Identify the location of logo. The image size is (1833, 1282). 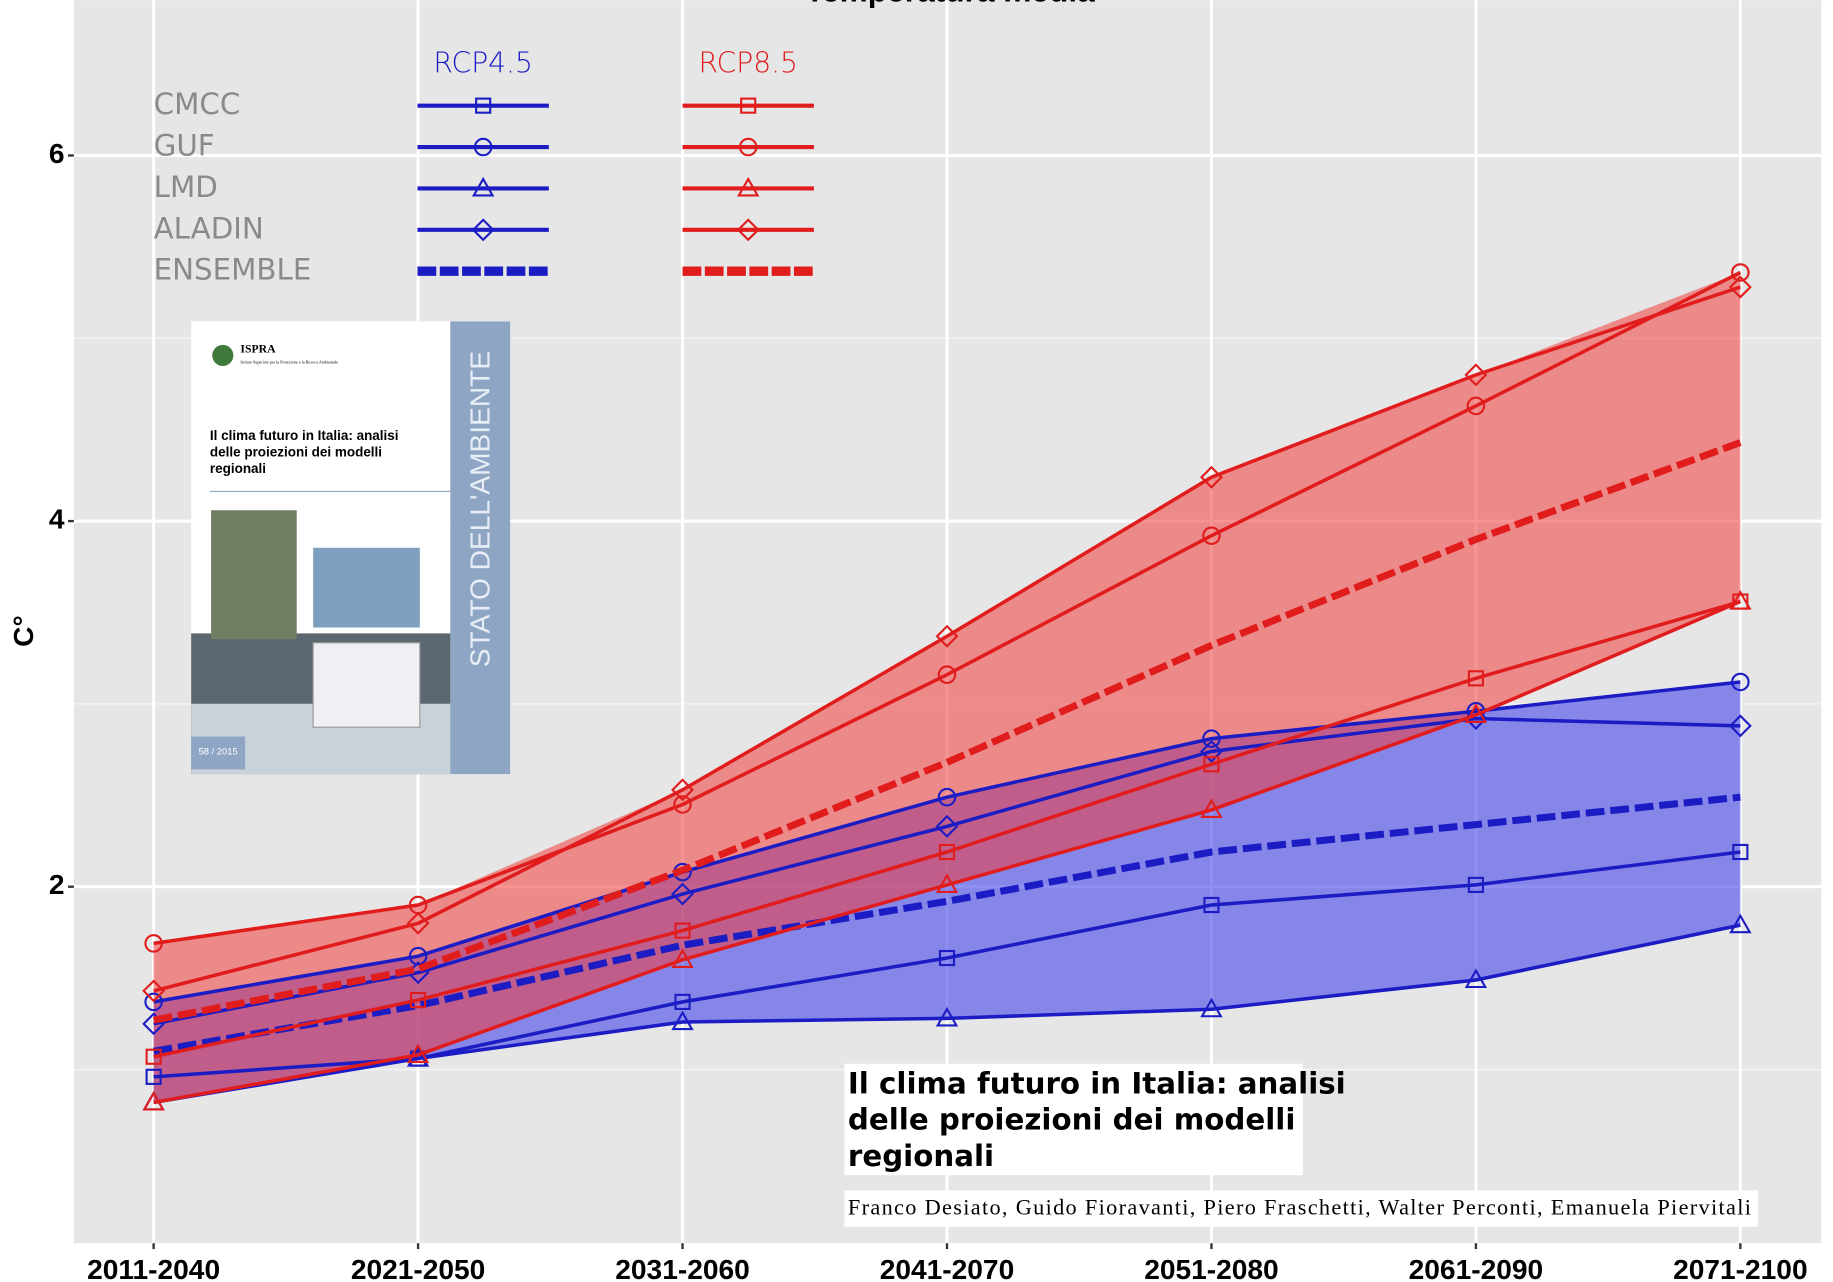
(223, 355).